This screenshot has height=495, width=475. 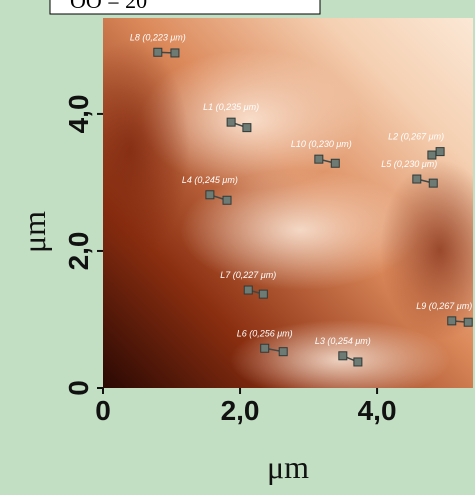 What do you see at coordinates (377, 410) in the screenshot?
I see `x-tick-label: 4,0` at bounding box center [377, 410].